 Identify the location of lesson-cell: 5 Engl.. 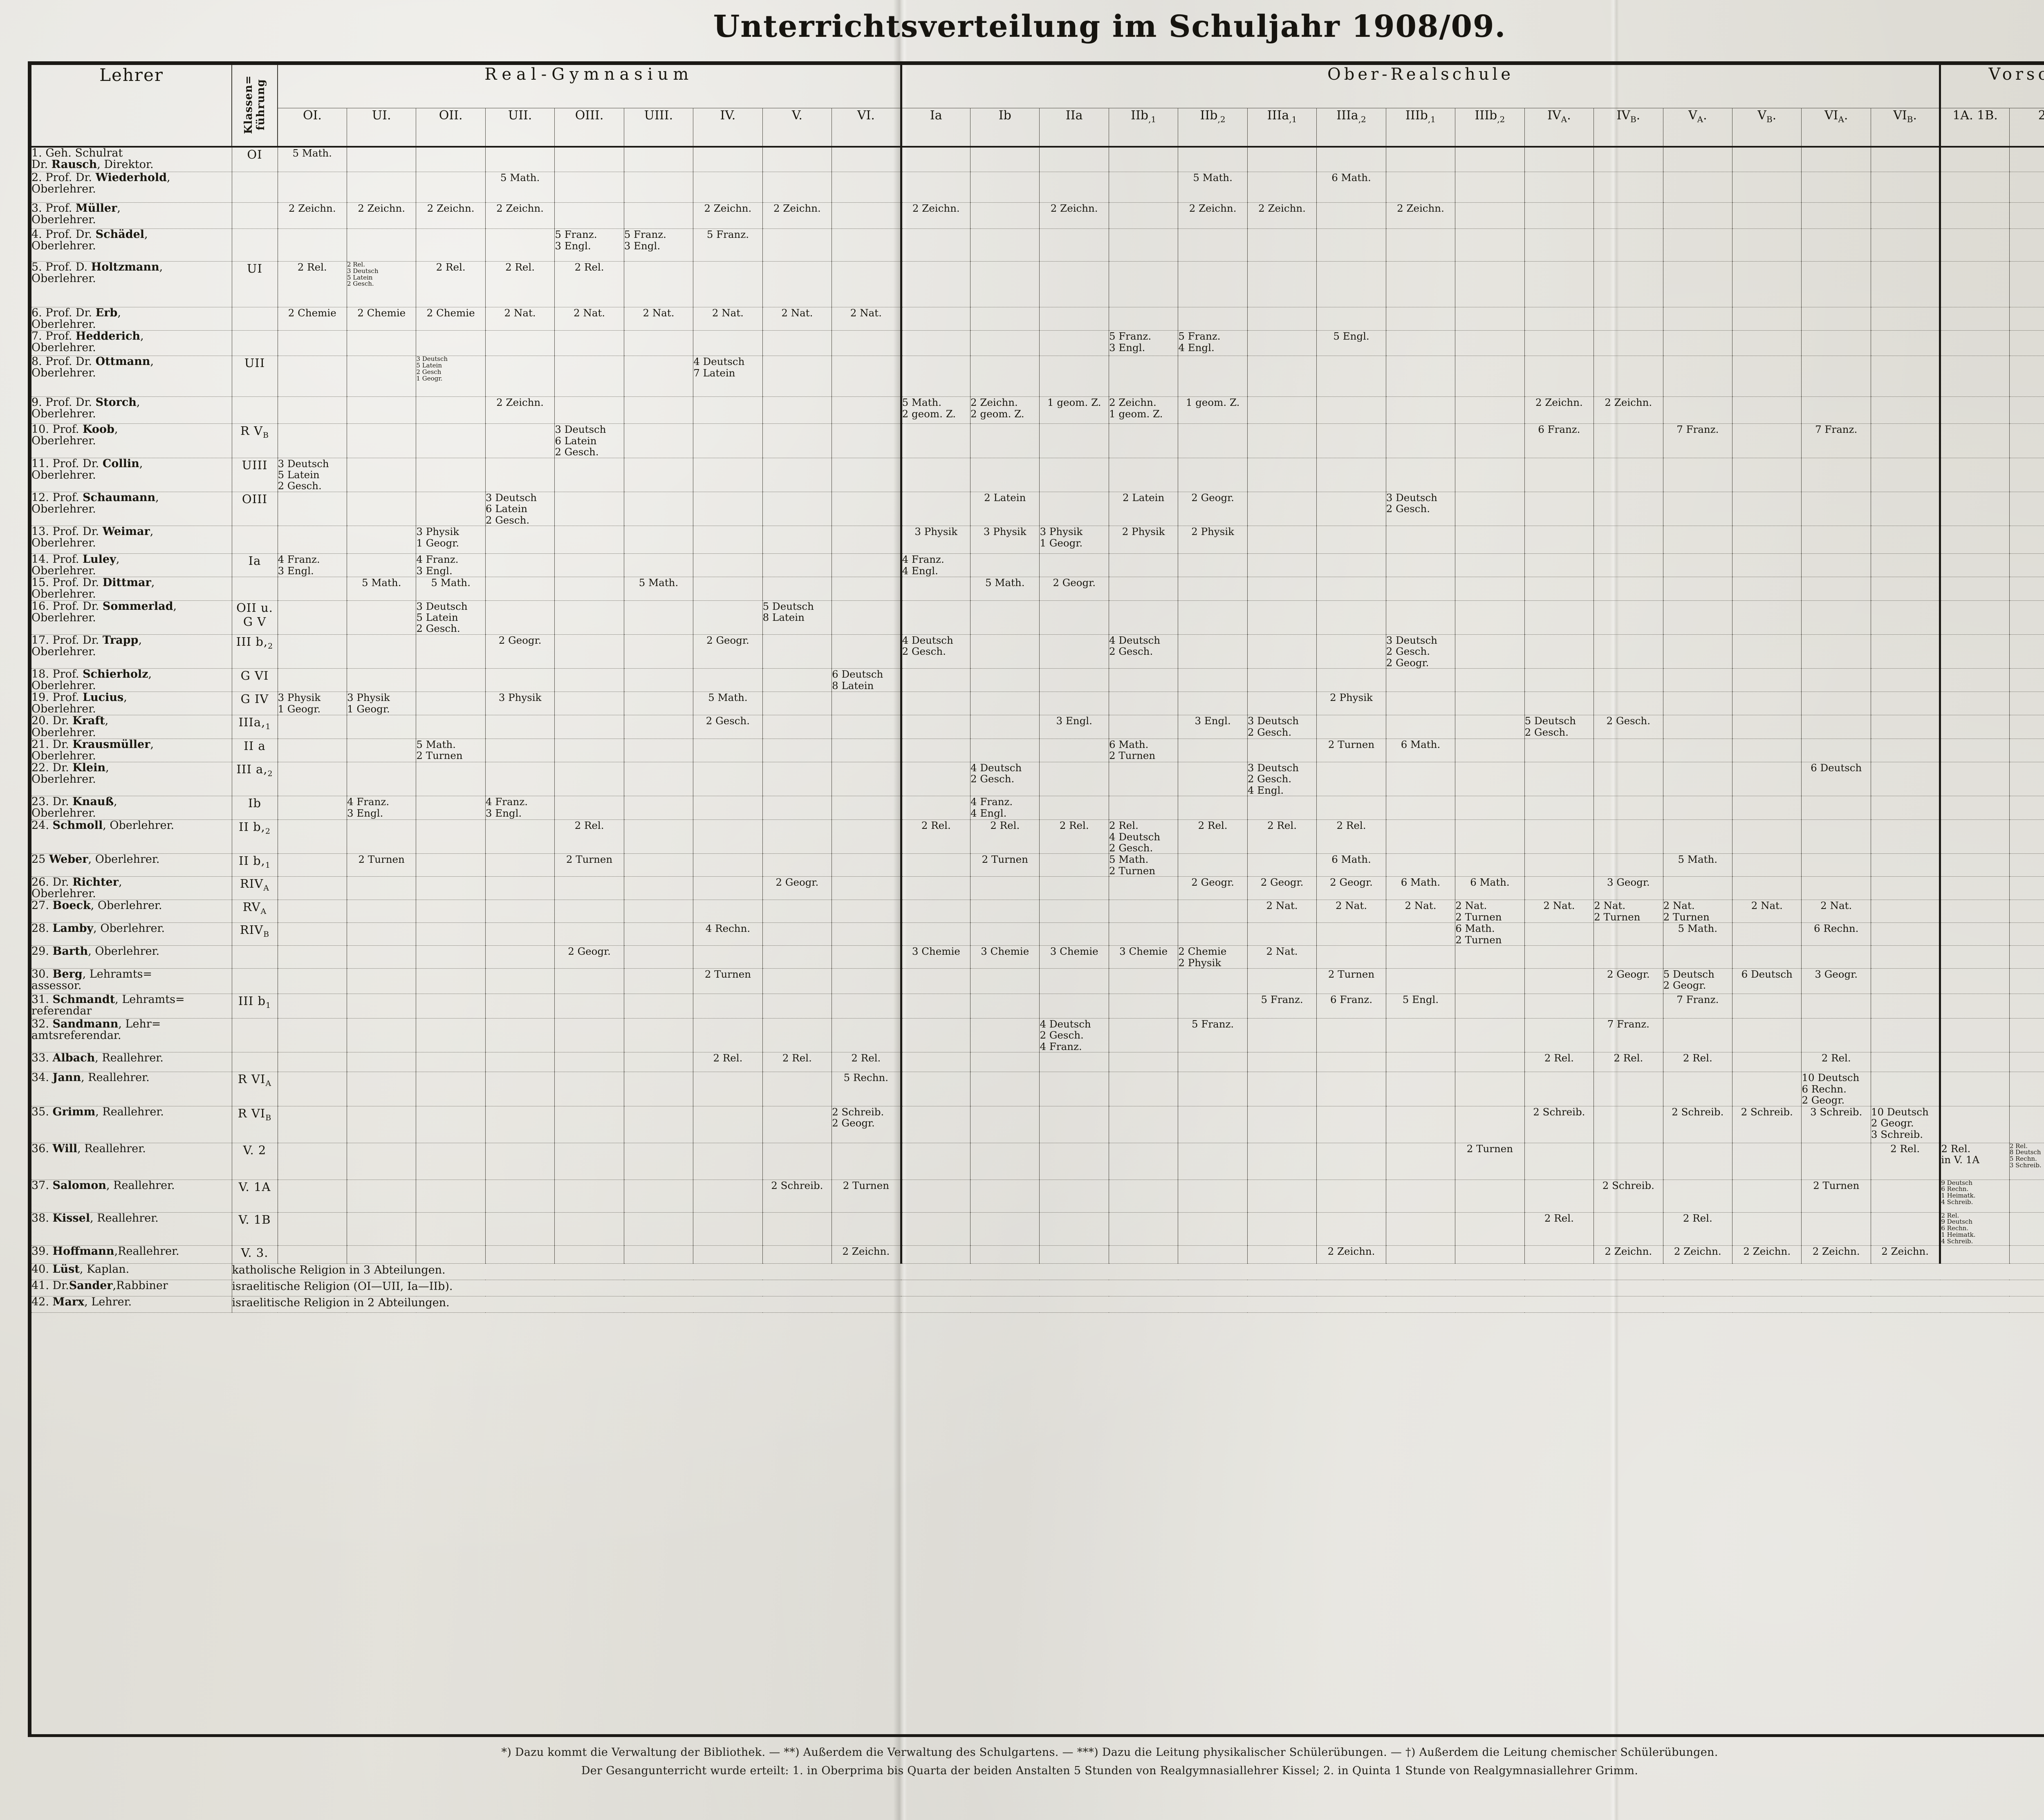
(1421, 1007).